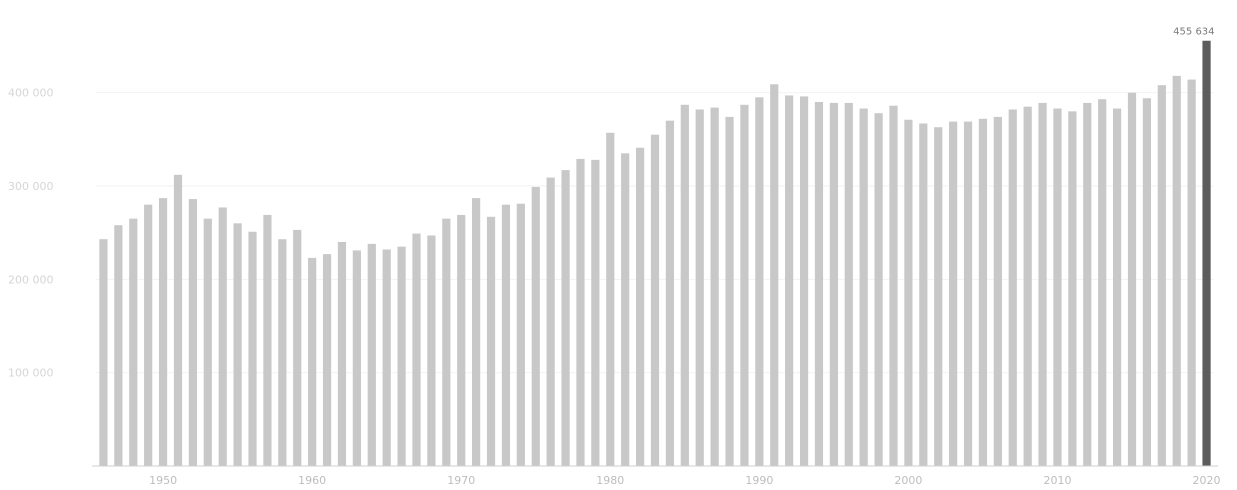  Describe the element at coordinates (1206, 253) in the screenshot. I see `bar-highlight` at that location.